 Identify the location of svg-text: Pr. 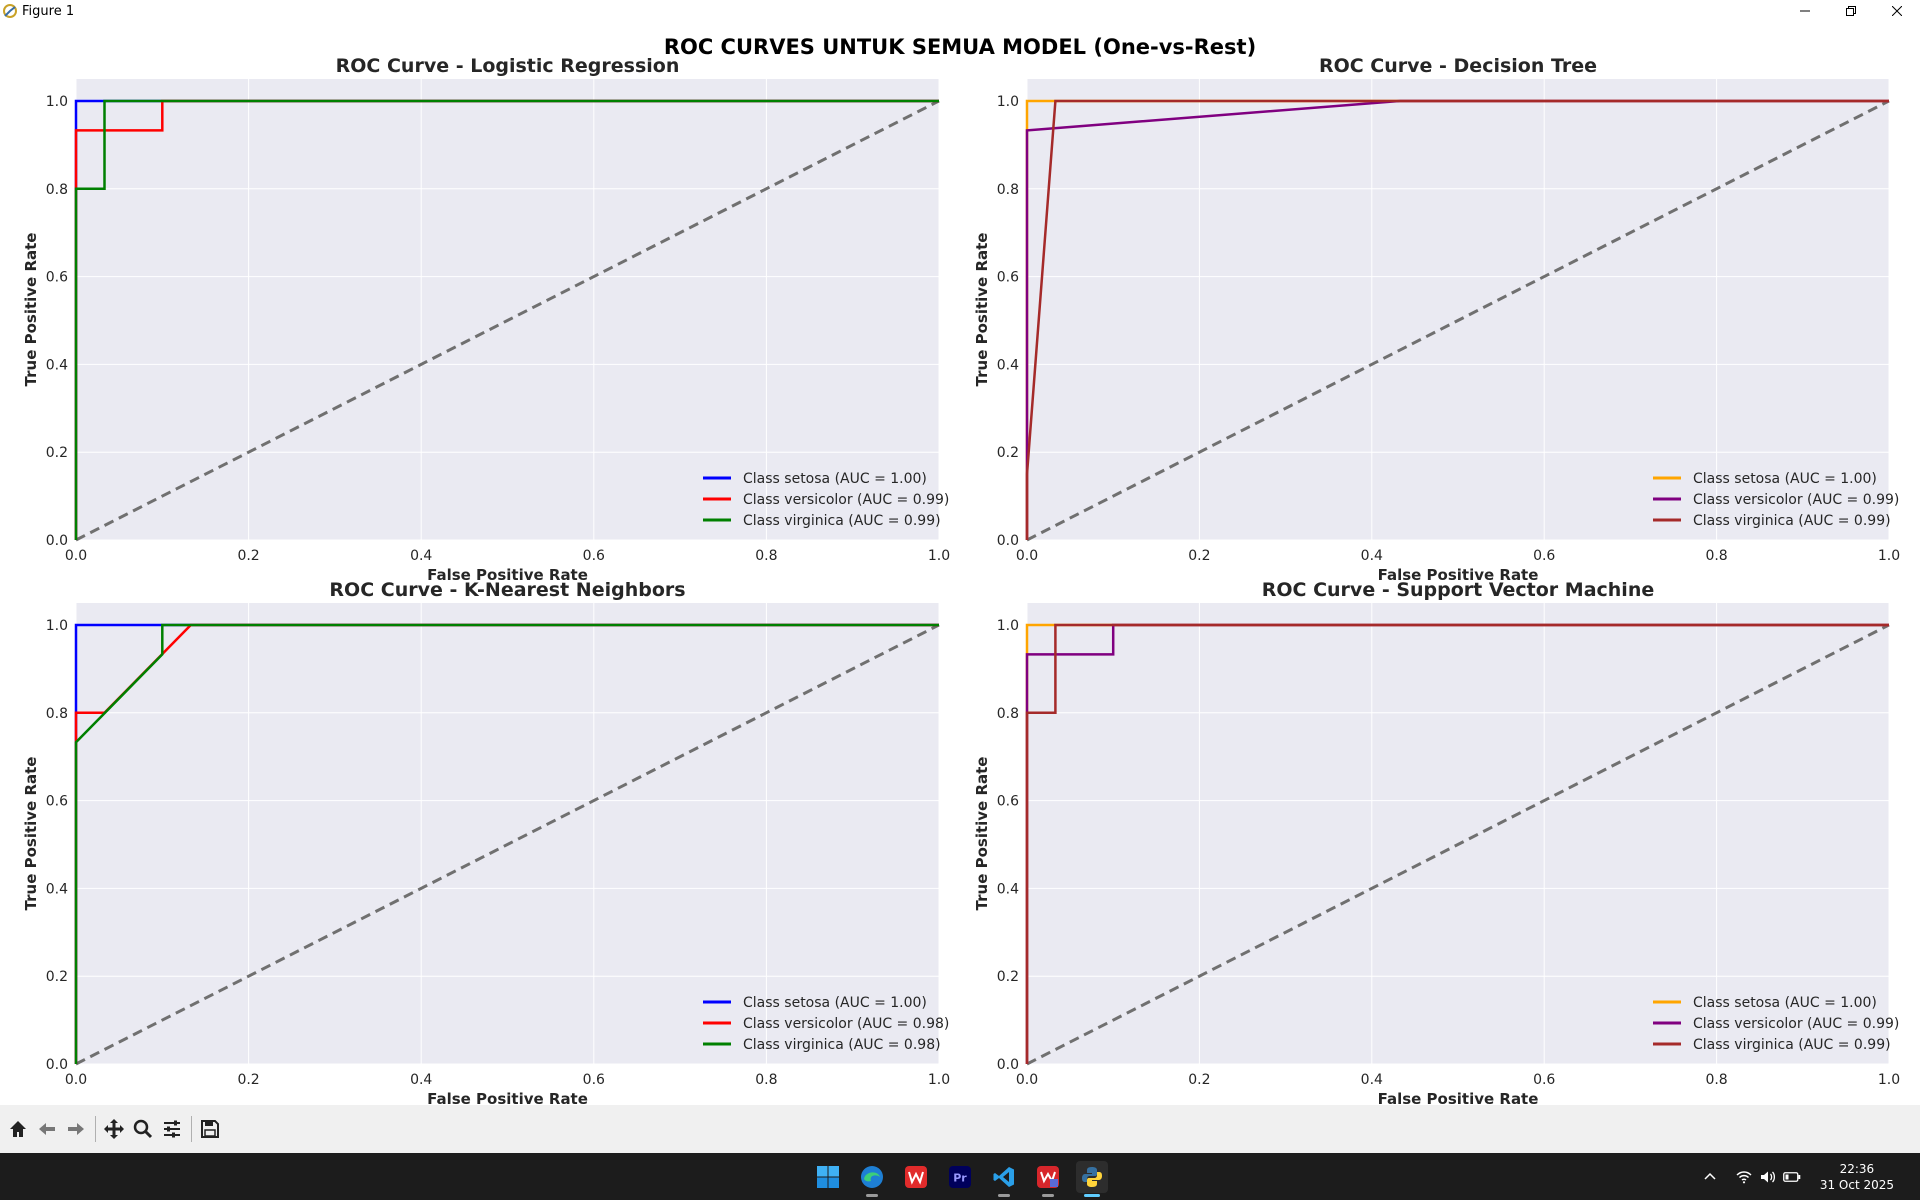
(960, 1178).